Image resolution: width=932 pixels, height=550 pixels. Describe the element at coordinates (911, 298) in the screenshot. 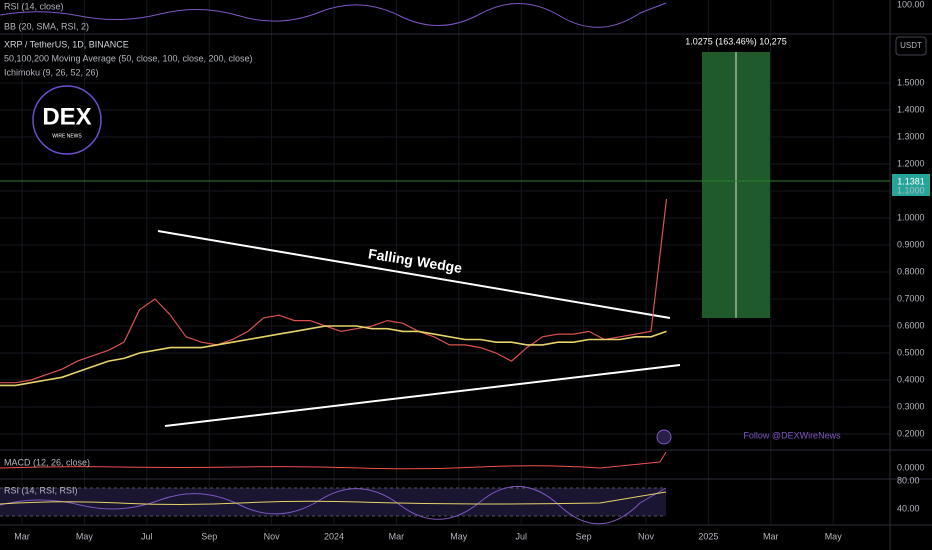

I see `y-tick-label: 0.7000` at that location.